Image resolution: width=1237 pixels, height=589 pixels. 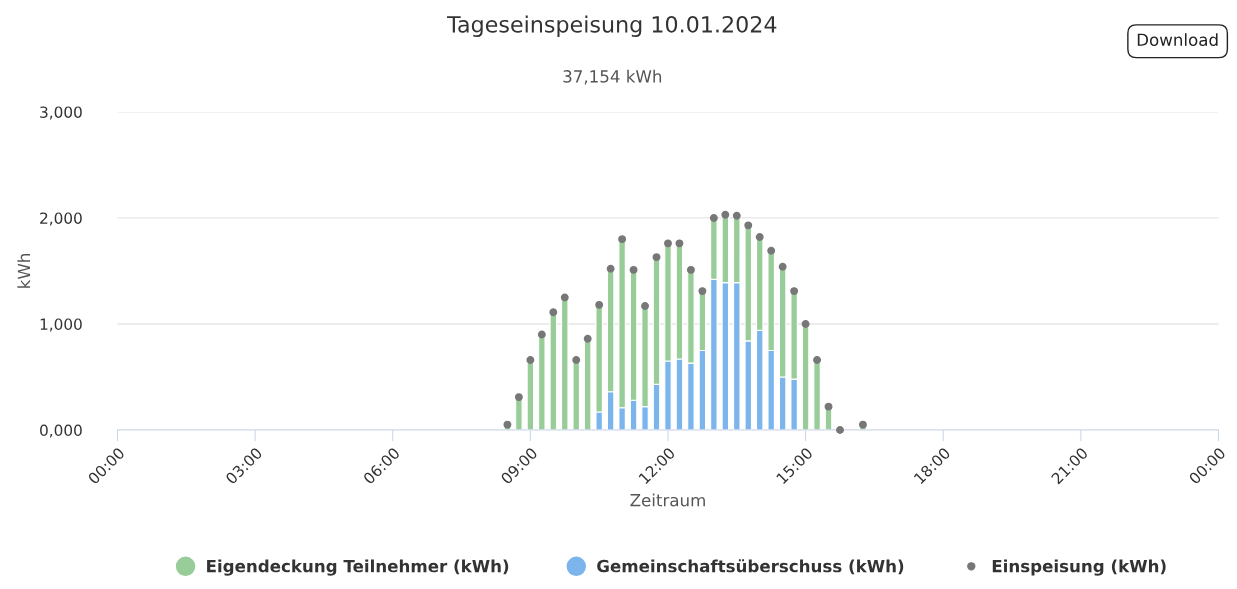 What do you see at coordinates (612, 26) in the screenshot?
I see `chart-title: Tageseinspeisung 10.01.2024` at bounding box center [612, 26].